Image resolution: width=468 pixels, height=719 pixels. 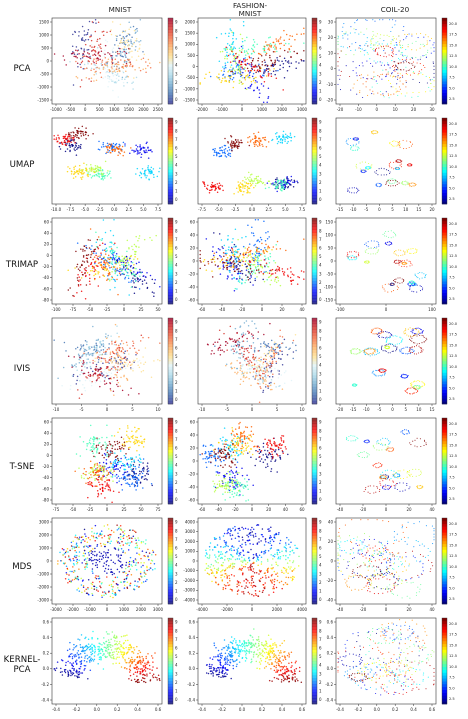 I want to click on colorbar-tick-label: 1, so click(x=176, y=391).